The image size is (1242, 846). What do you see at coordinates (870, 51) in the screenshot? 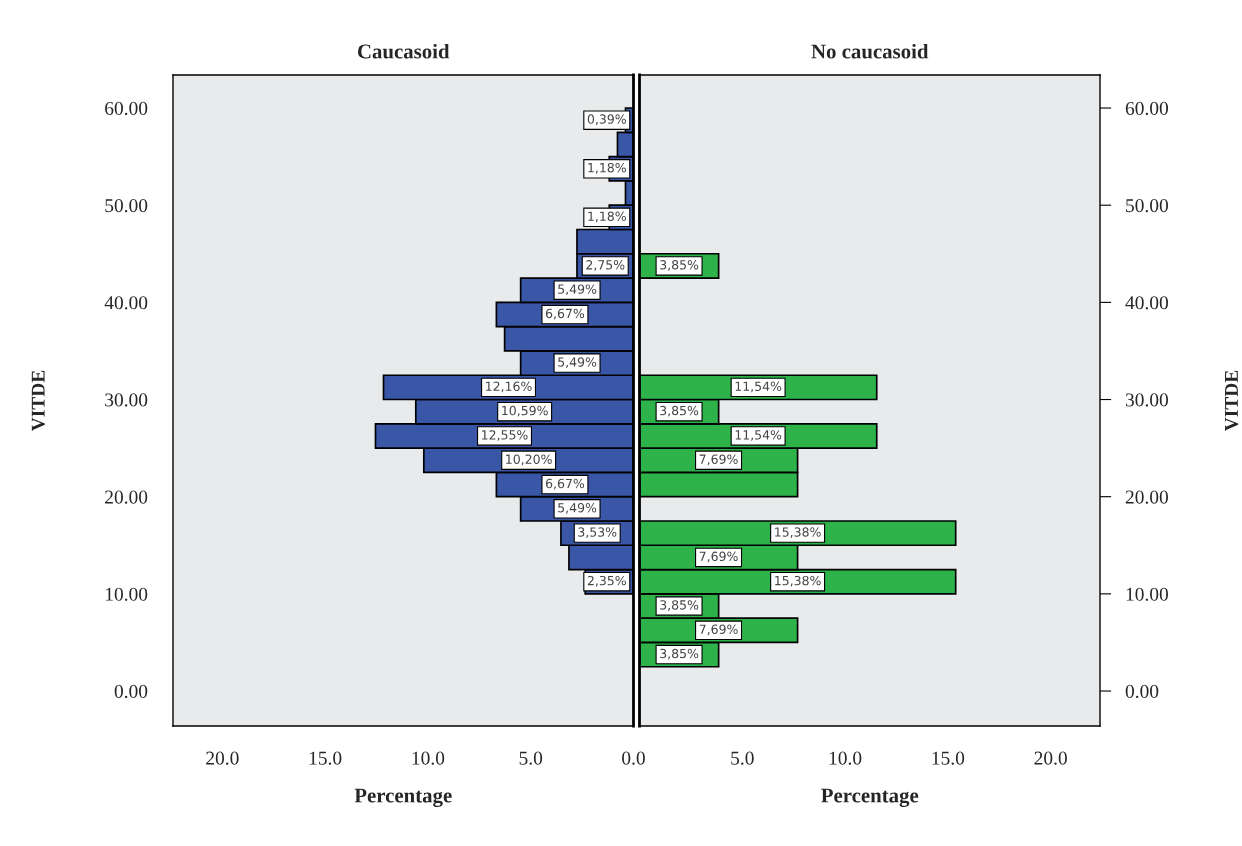
I see `chart-title: No caucasoid` at bounding box center [870, 51].